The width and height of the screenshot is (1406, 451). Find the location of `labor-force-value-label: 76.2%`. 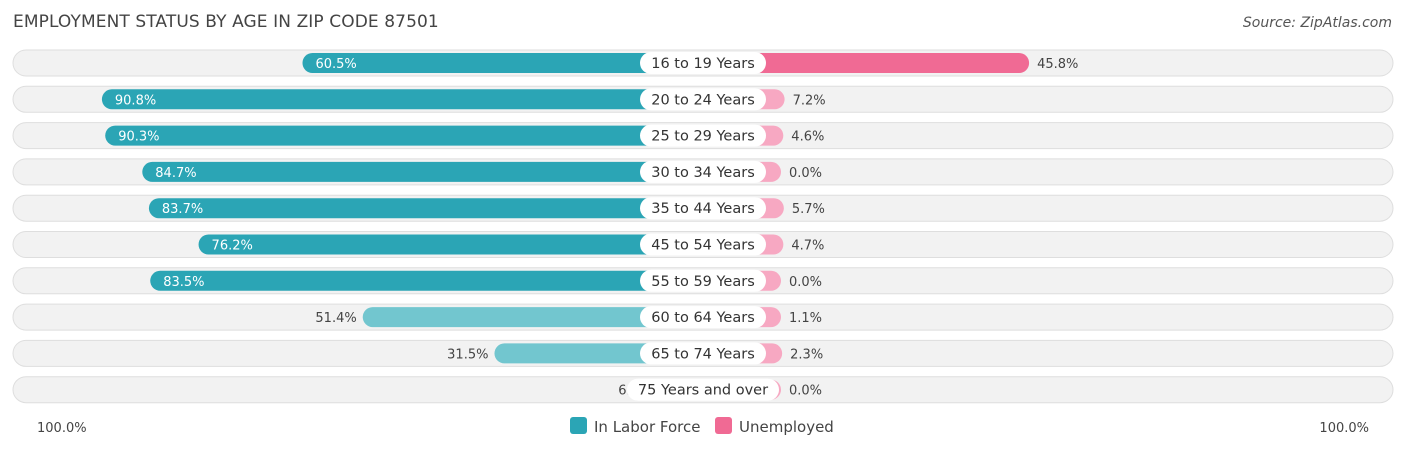

labor-force-value-label: 76.2% is located at coordinates (232, 246).